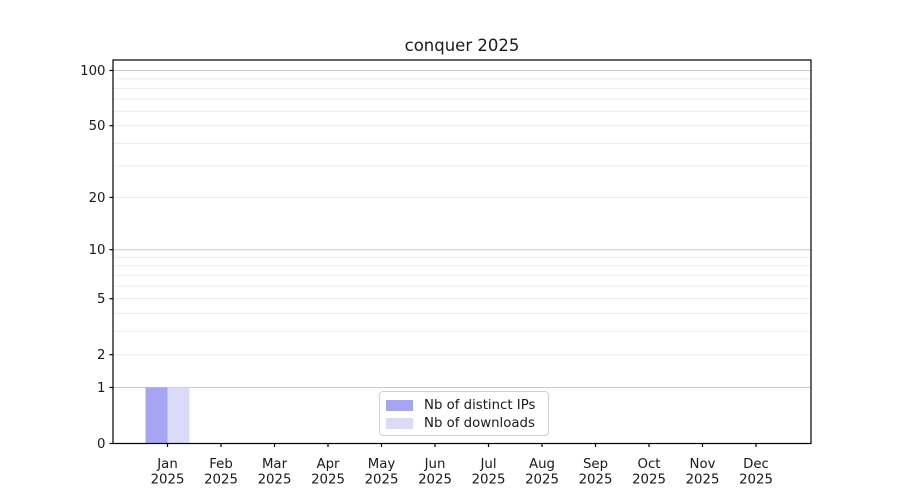 This screenshot has width=900, height=500. Describe the element at coordinates (399, 423) in the screenshot. I see `legend-swatch-downloads` at that location.